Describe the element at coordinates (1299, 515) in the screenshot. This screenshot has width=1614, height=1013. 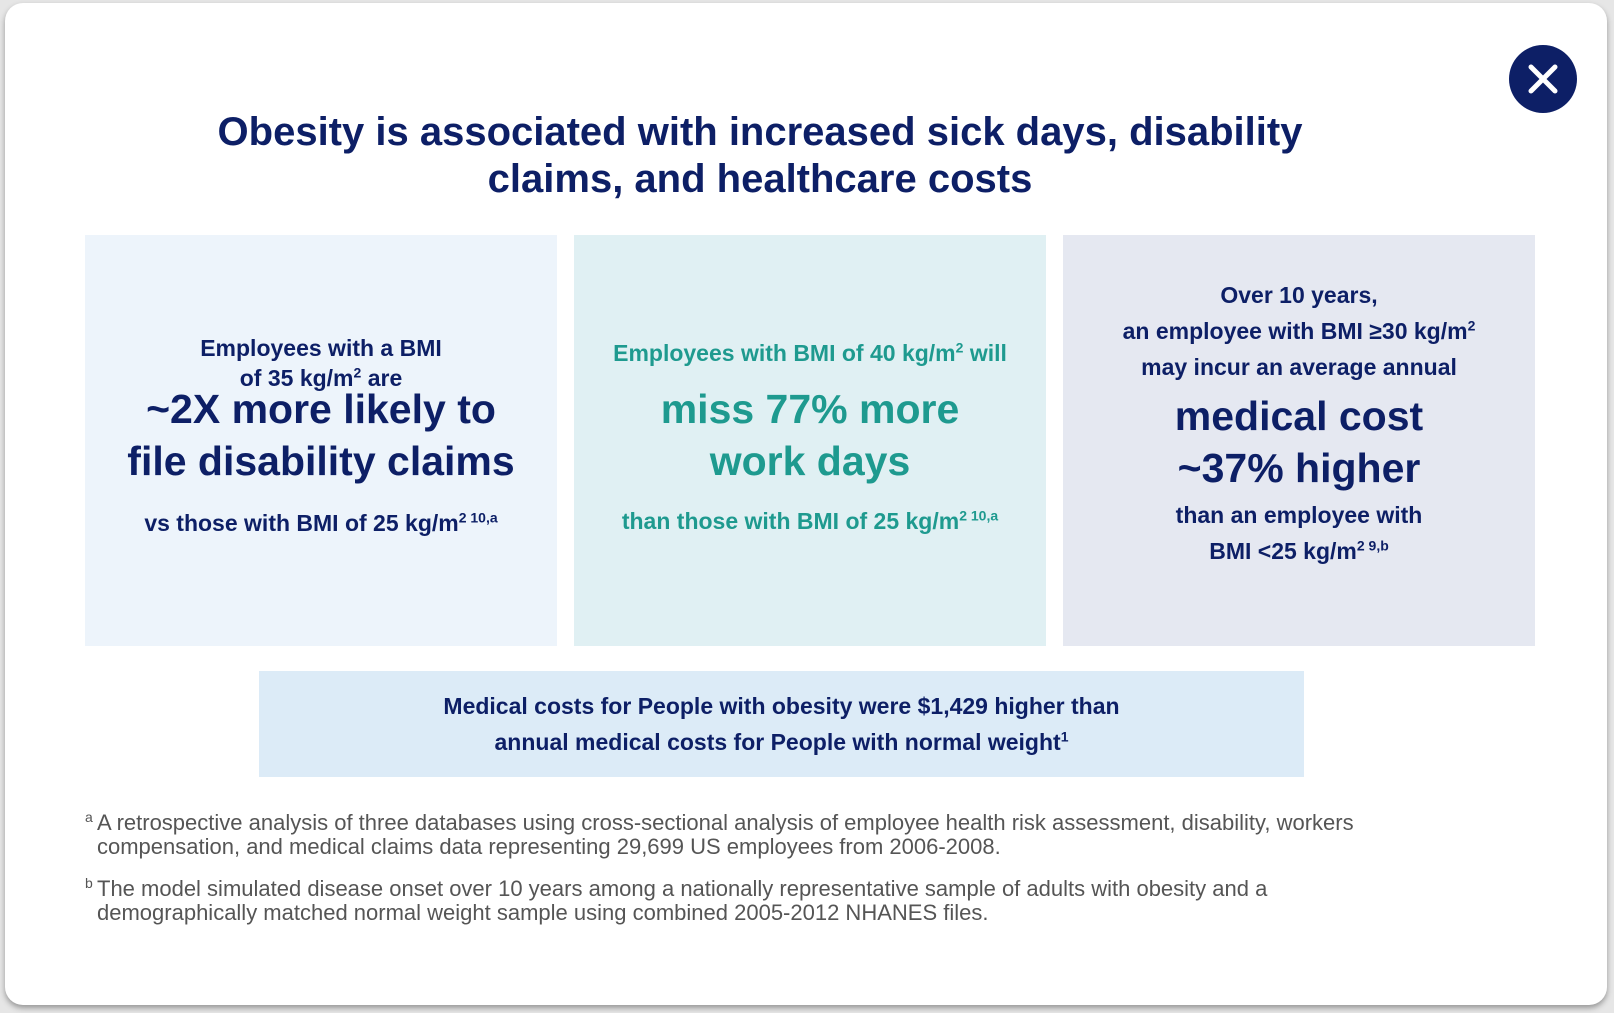
I see `card-tail-line: than an employee with` at that location.